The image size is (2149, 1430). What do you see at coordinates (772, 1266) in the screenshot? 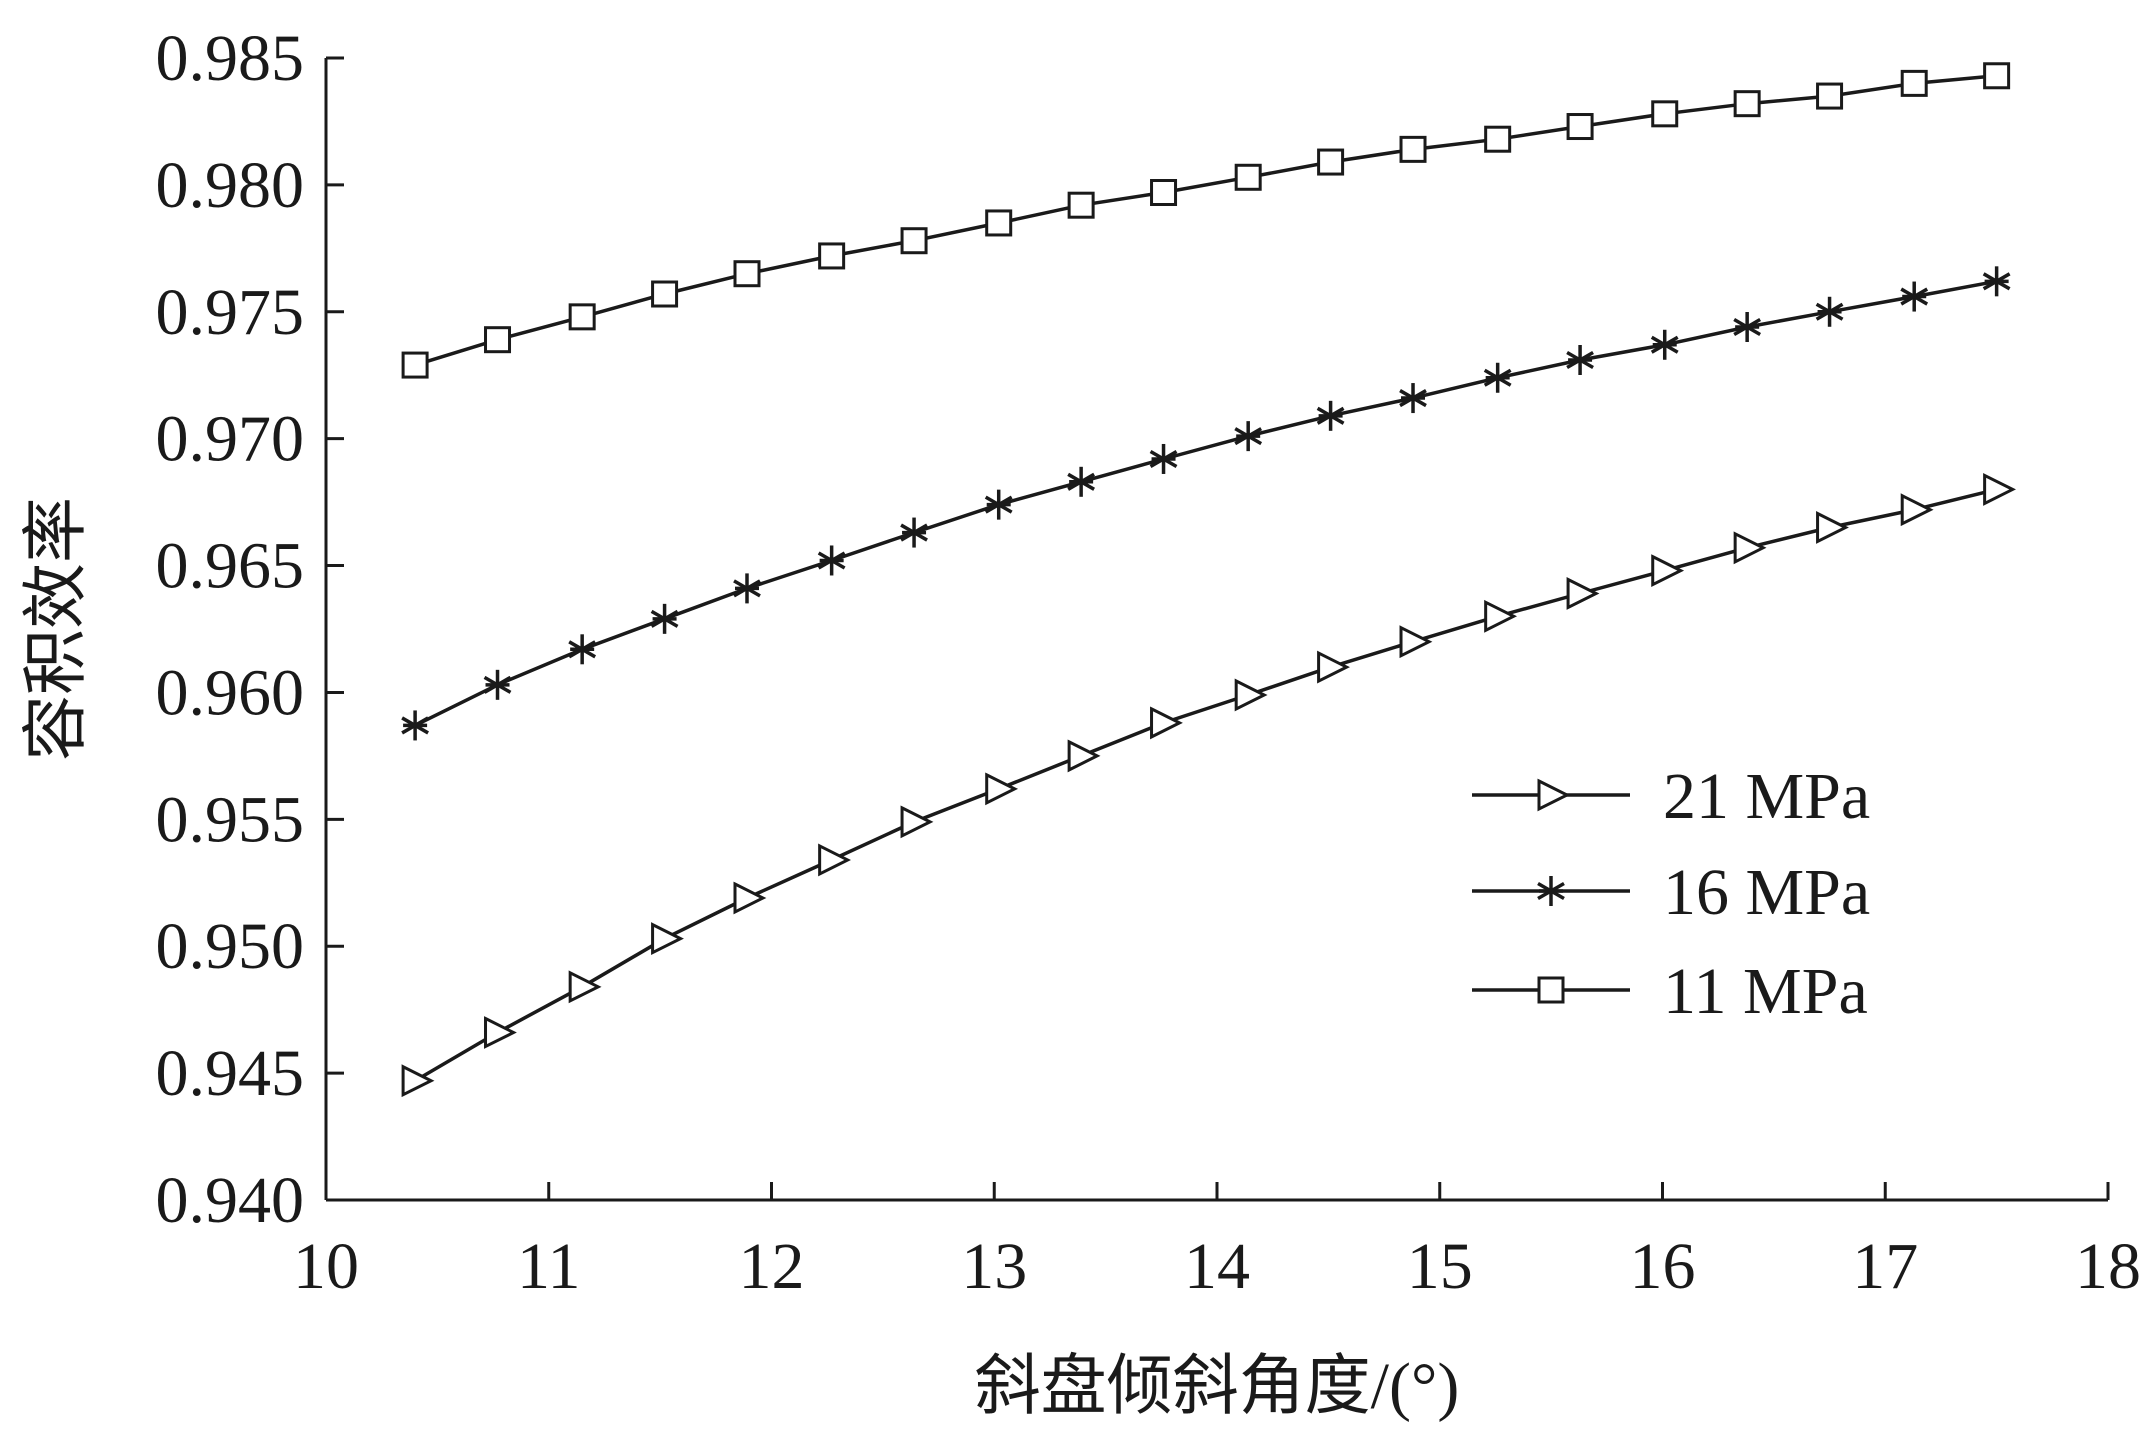
I see `x-tick-label: 12` at bounding box center [772, 1266].